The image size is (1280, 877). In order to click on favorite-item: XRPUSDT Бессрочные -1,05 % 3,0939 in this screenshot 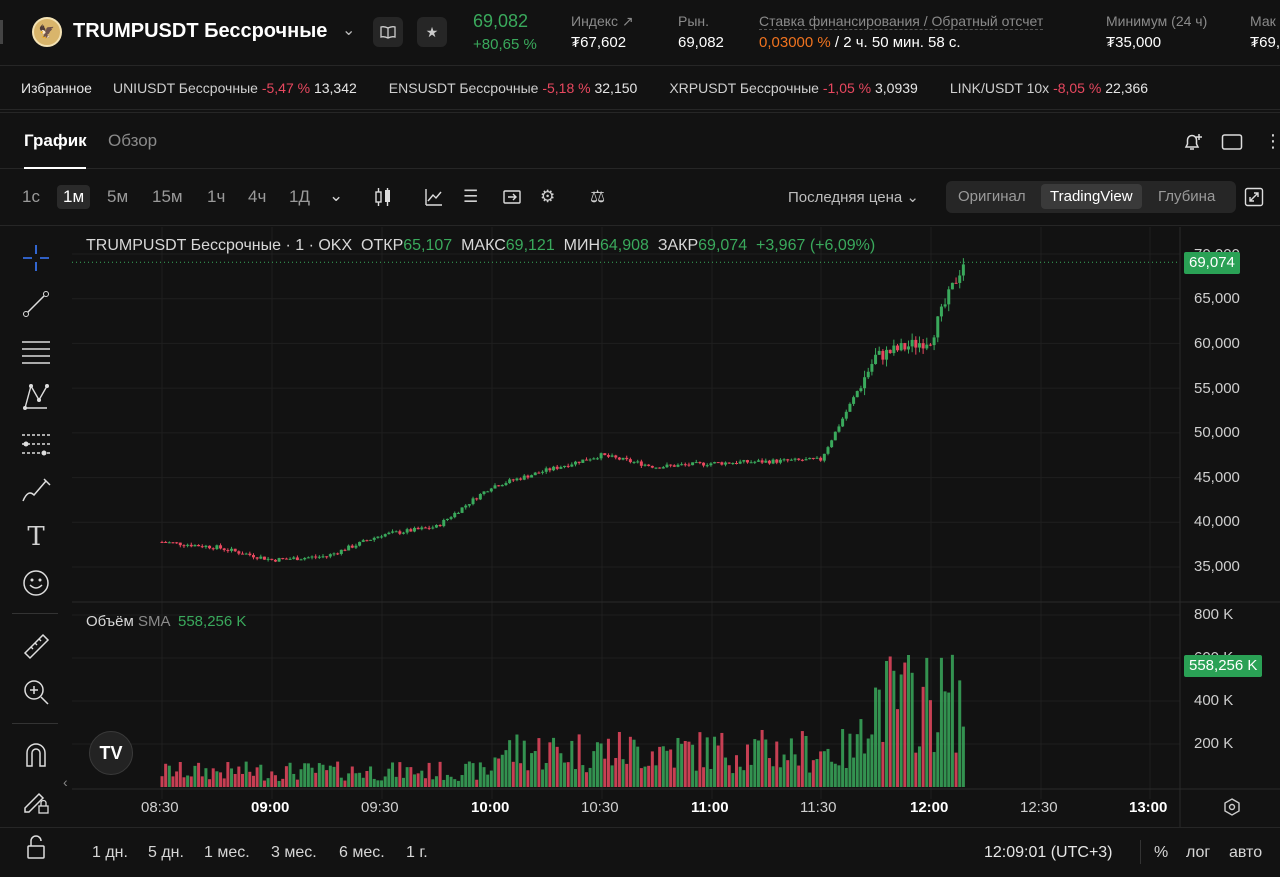, I will do `click(793, 88)`.